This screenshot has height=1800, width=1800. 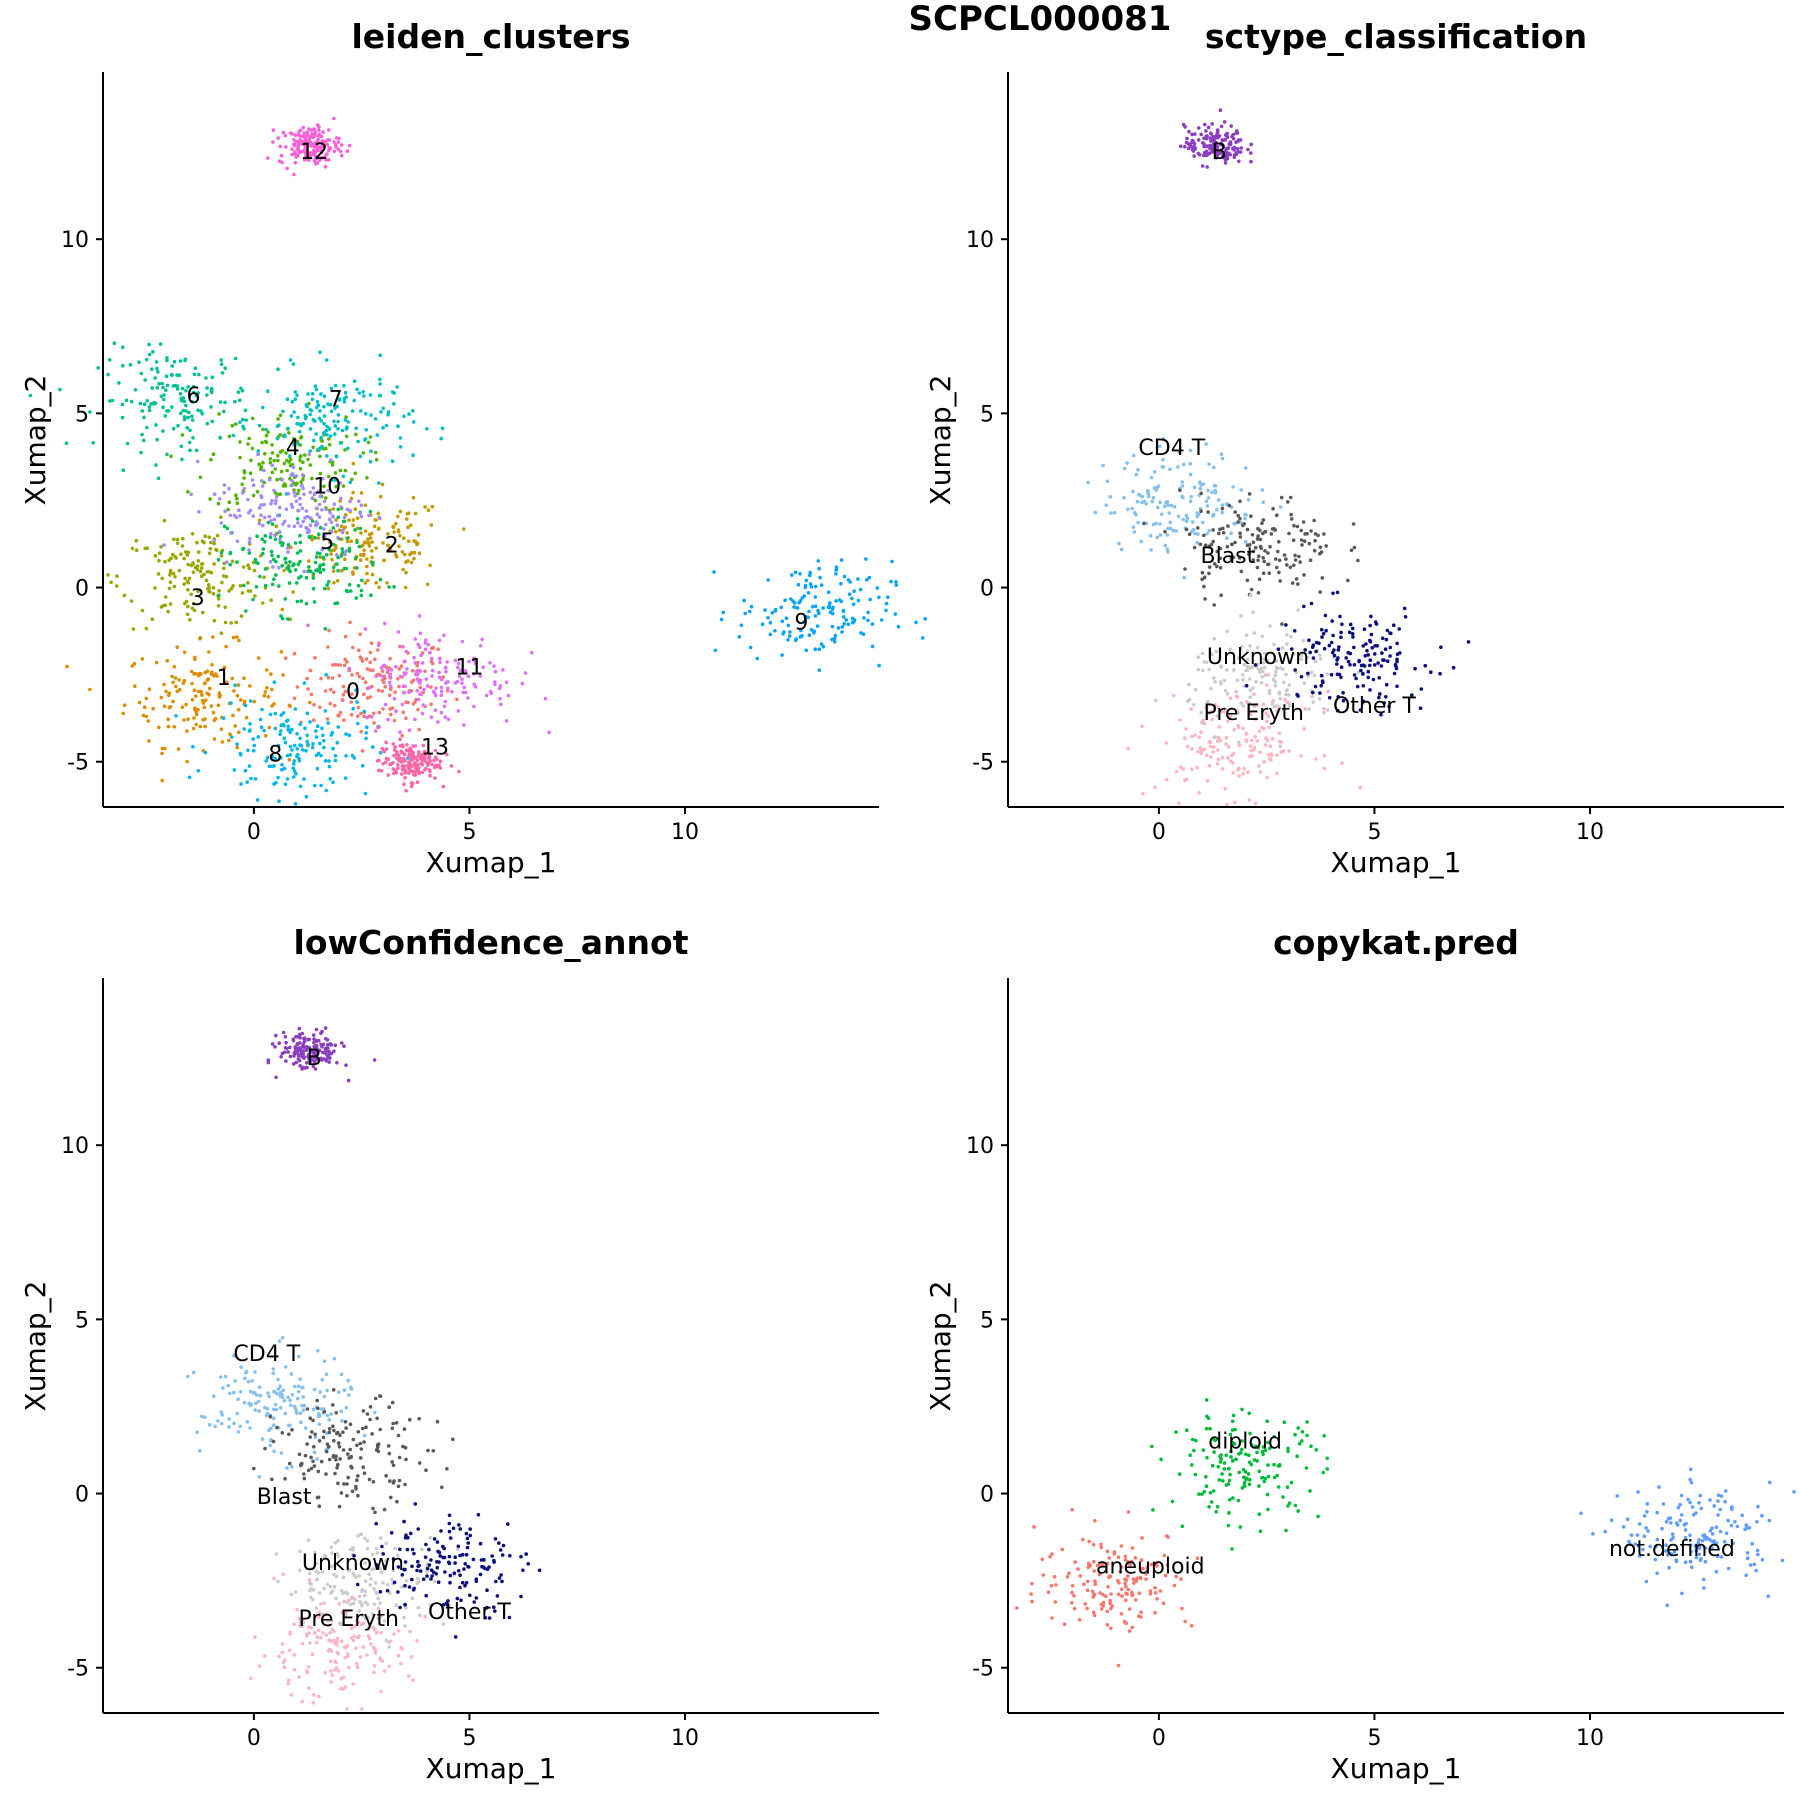 I want to click on y-tick-label: 10, so click(x=75, y=1146).